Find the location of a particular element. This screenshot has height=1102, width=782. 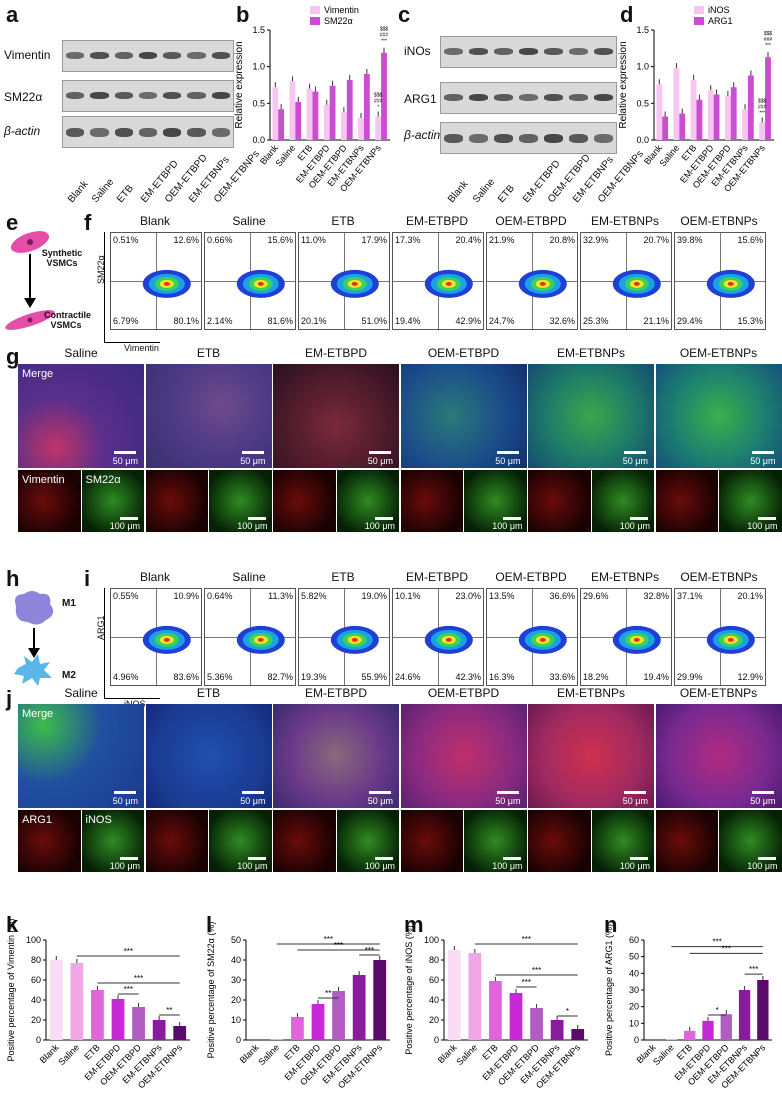

quadrant-percent: 42.3% is located at coordinates (468, 677).